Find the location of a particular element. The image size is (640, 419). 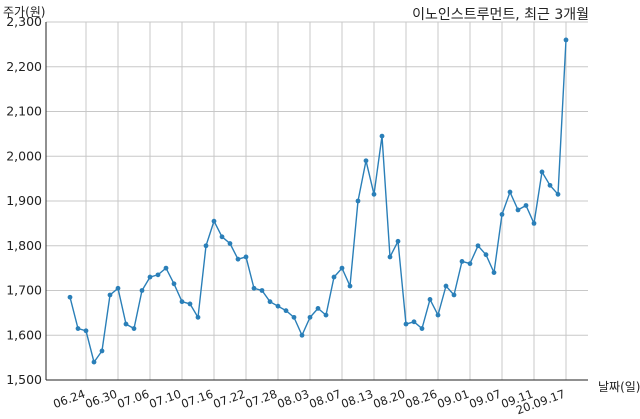

x-tick-label: 08.26 is located at coordinates (421, 399).